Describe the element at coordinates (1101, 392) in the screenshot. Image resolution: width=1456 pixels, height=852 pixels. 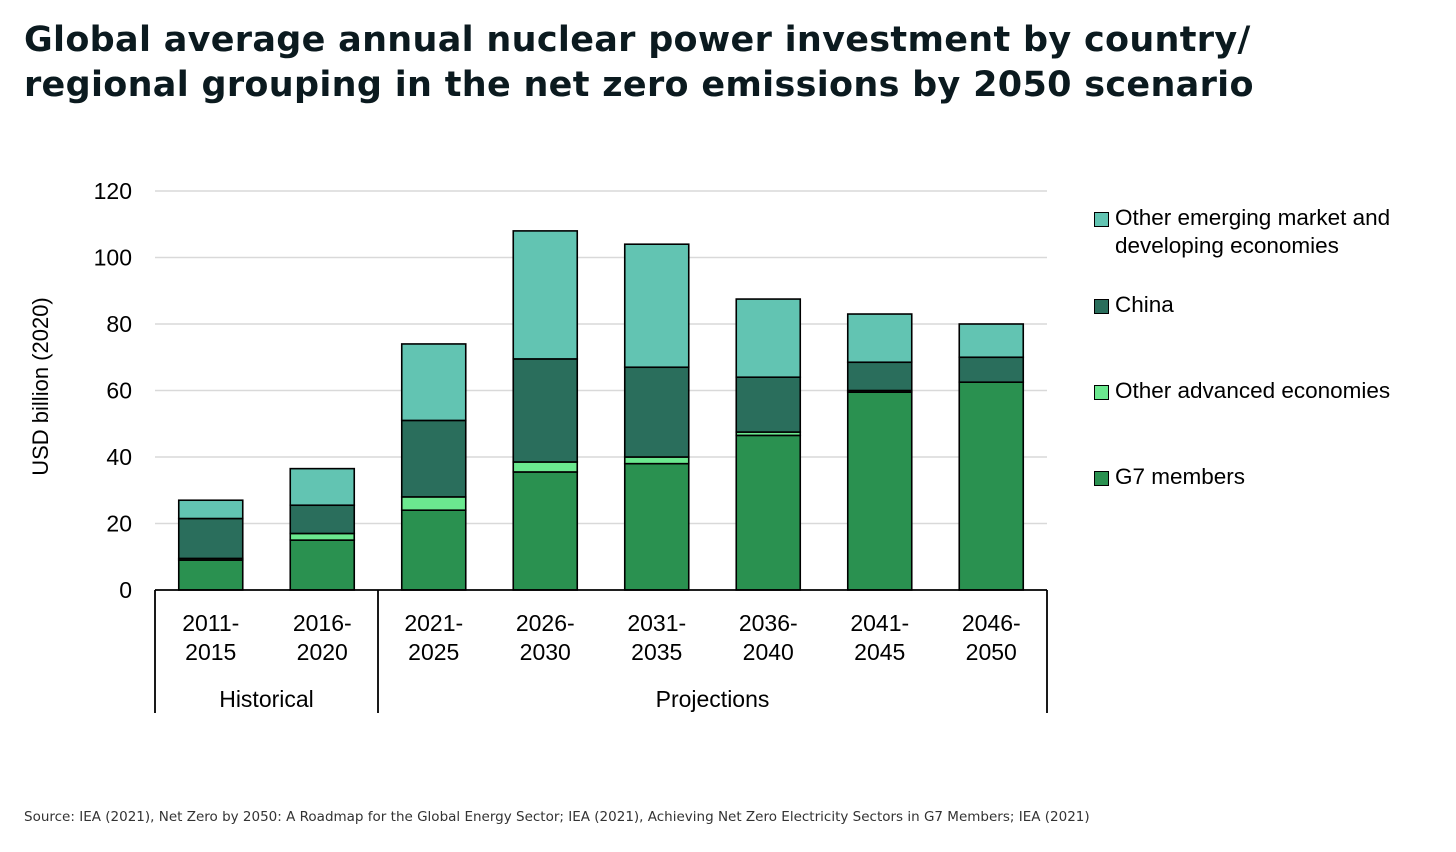
I see `legend-swatch-other-advanced` at that location.